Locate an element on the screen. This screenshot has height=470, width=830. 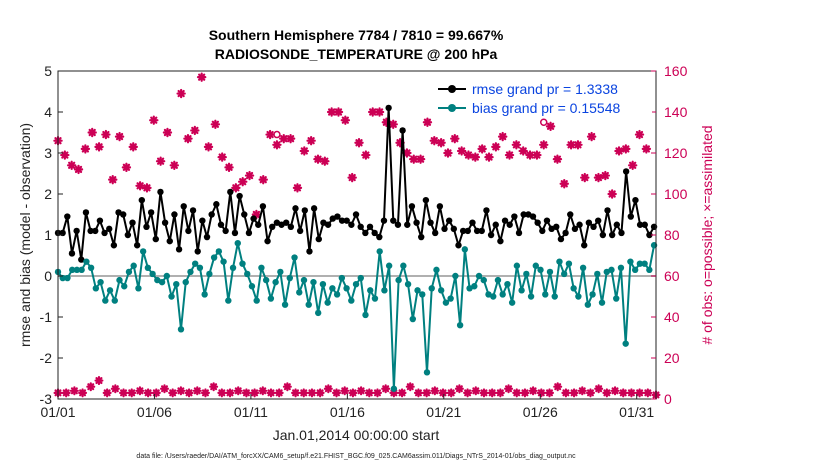
right-tick-label: 100 is located at coordinates (676, 194).